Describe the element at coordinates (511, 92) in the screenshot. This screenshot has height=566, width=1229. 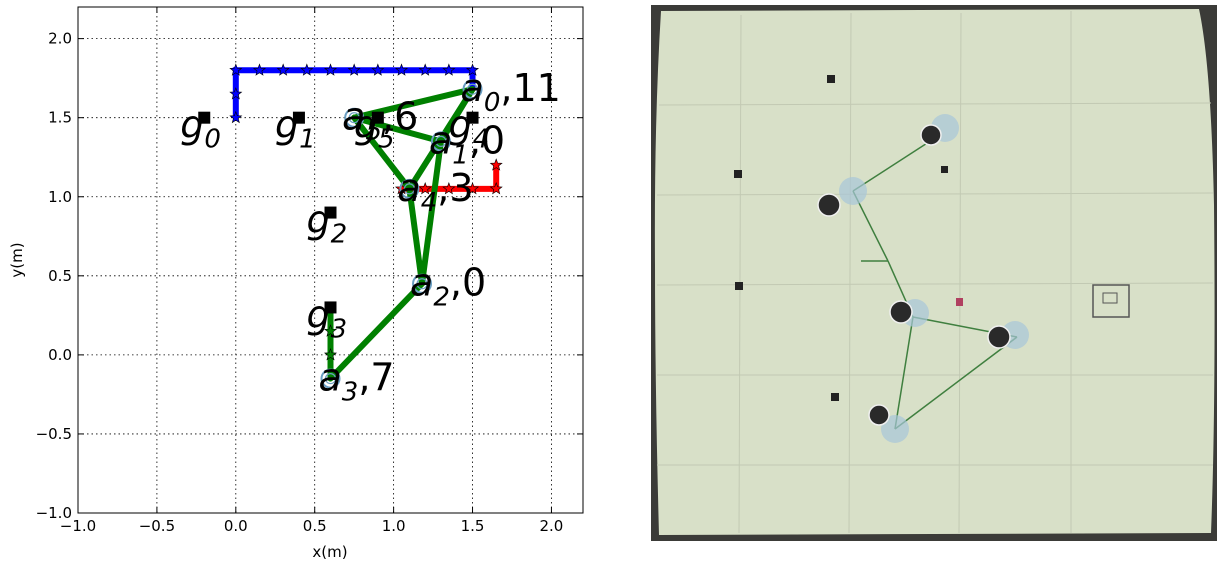
I see `agent-label: a0,11` at that location.